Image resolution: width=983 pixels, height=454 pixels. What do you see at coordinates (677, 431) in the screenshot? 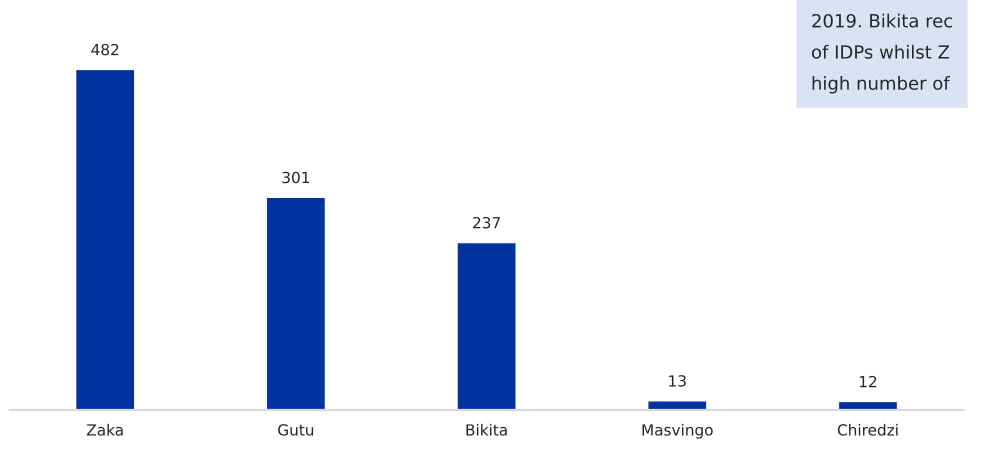
I see `x-tick-label: Masvingo` at bounding box center [677, 431].